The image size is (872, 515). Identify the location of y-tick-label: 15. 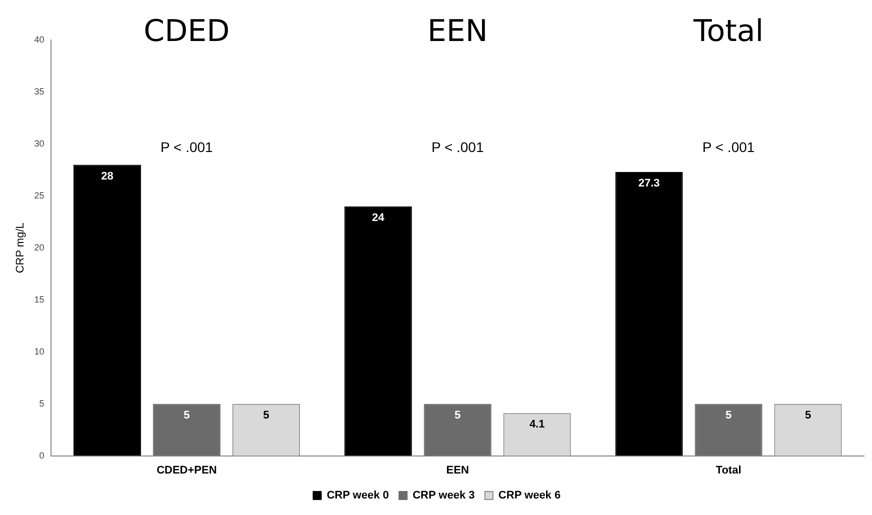
(39, 299).